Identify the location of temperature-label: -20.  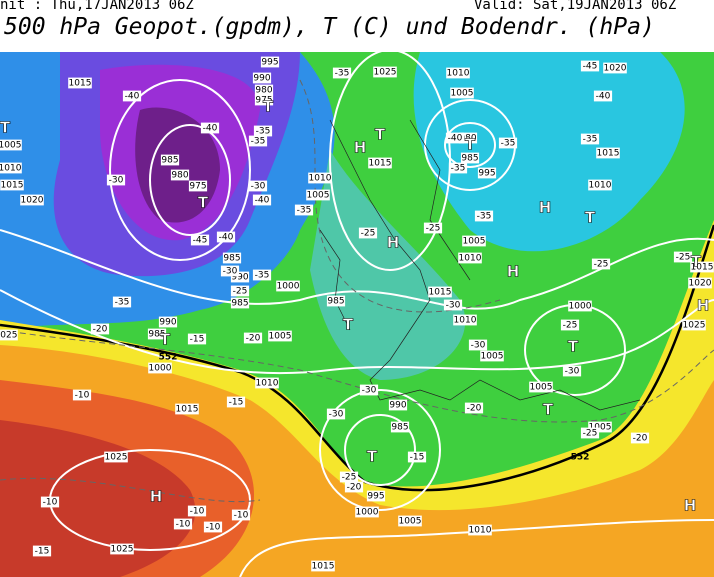
(354, 488).